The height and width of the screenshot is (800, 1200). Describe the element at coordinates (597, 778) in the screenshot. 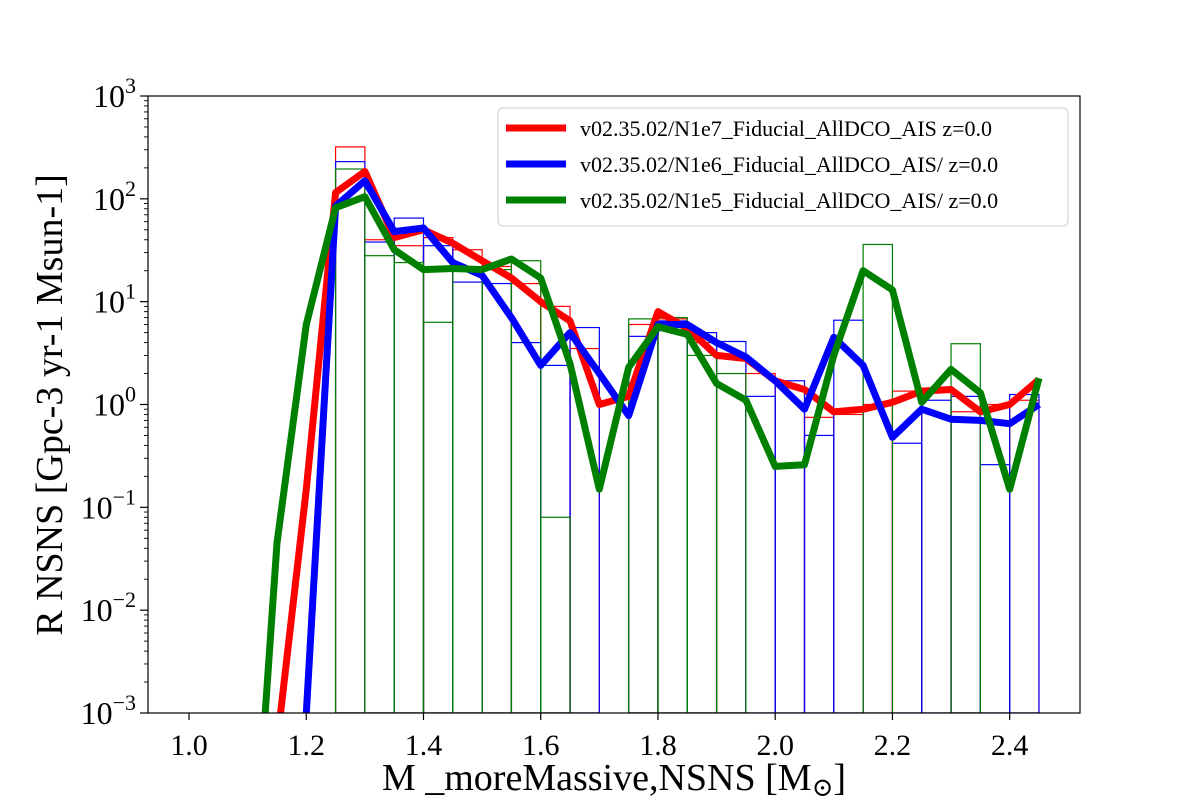

I see `x-axis-label-main: M _moreMassive,NSNS [M` at that location.